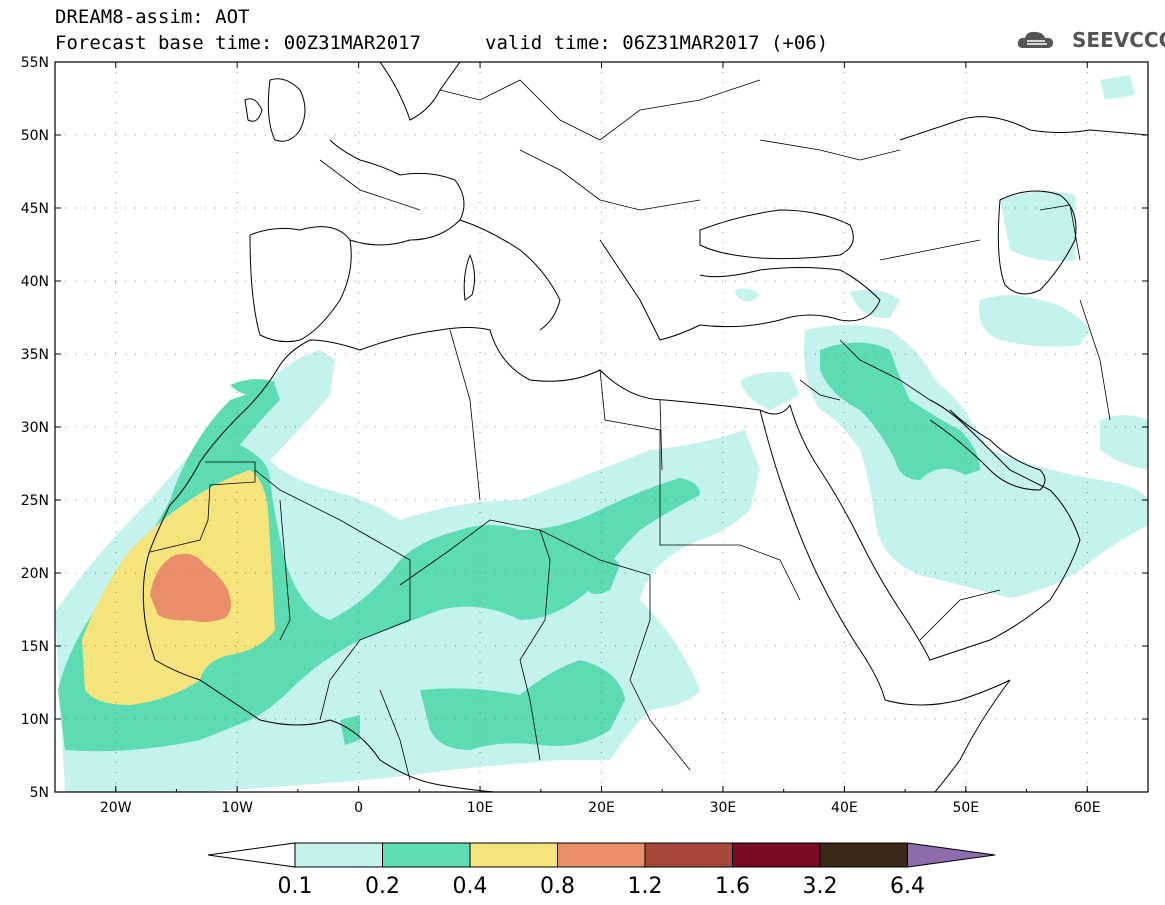 This screenshot has height=905, width=1165. Describe the element at coordinates (35, 428) in the screenshot. I see `lat-label: 30N` at that location.